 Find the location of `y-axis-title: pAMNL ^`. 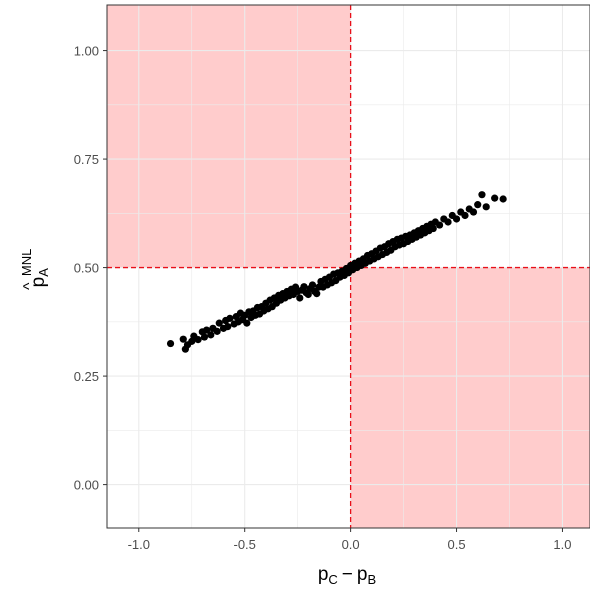

y-axis-title: pAMNL ^ is located at coordinates (35, 269).